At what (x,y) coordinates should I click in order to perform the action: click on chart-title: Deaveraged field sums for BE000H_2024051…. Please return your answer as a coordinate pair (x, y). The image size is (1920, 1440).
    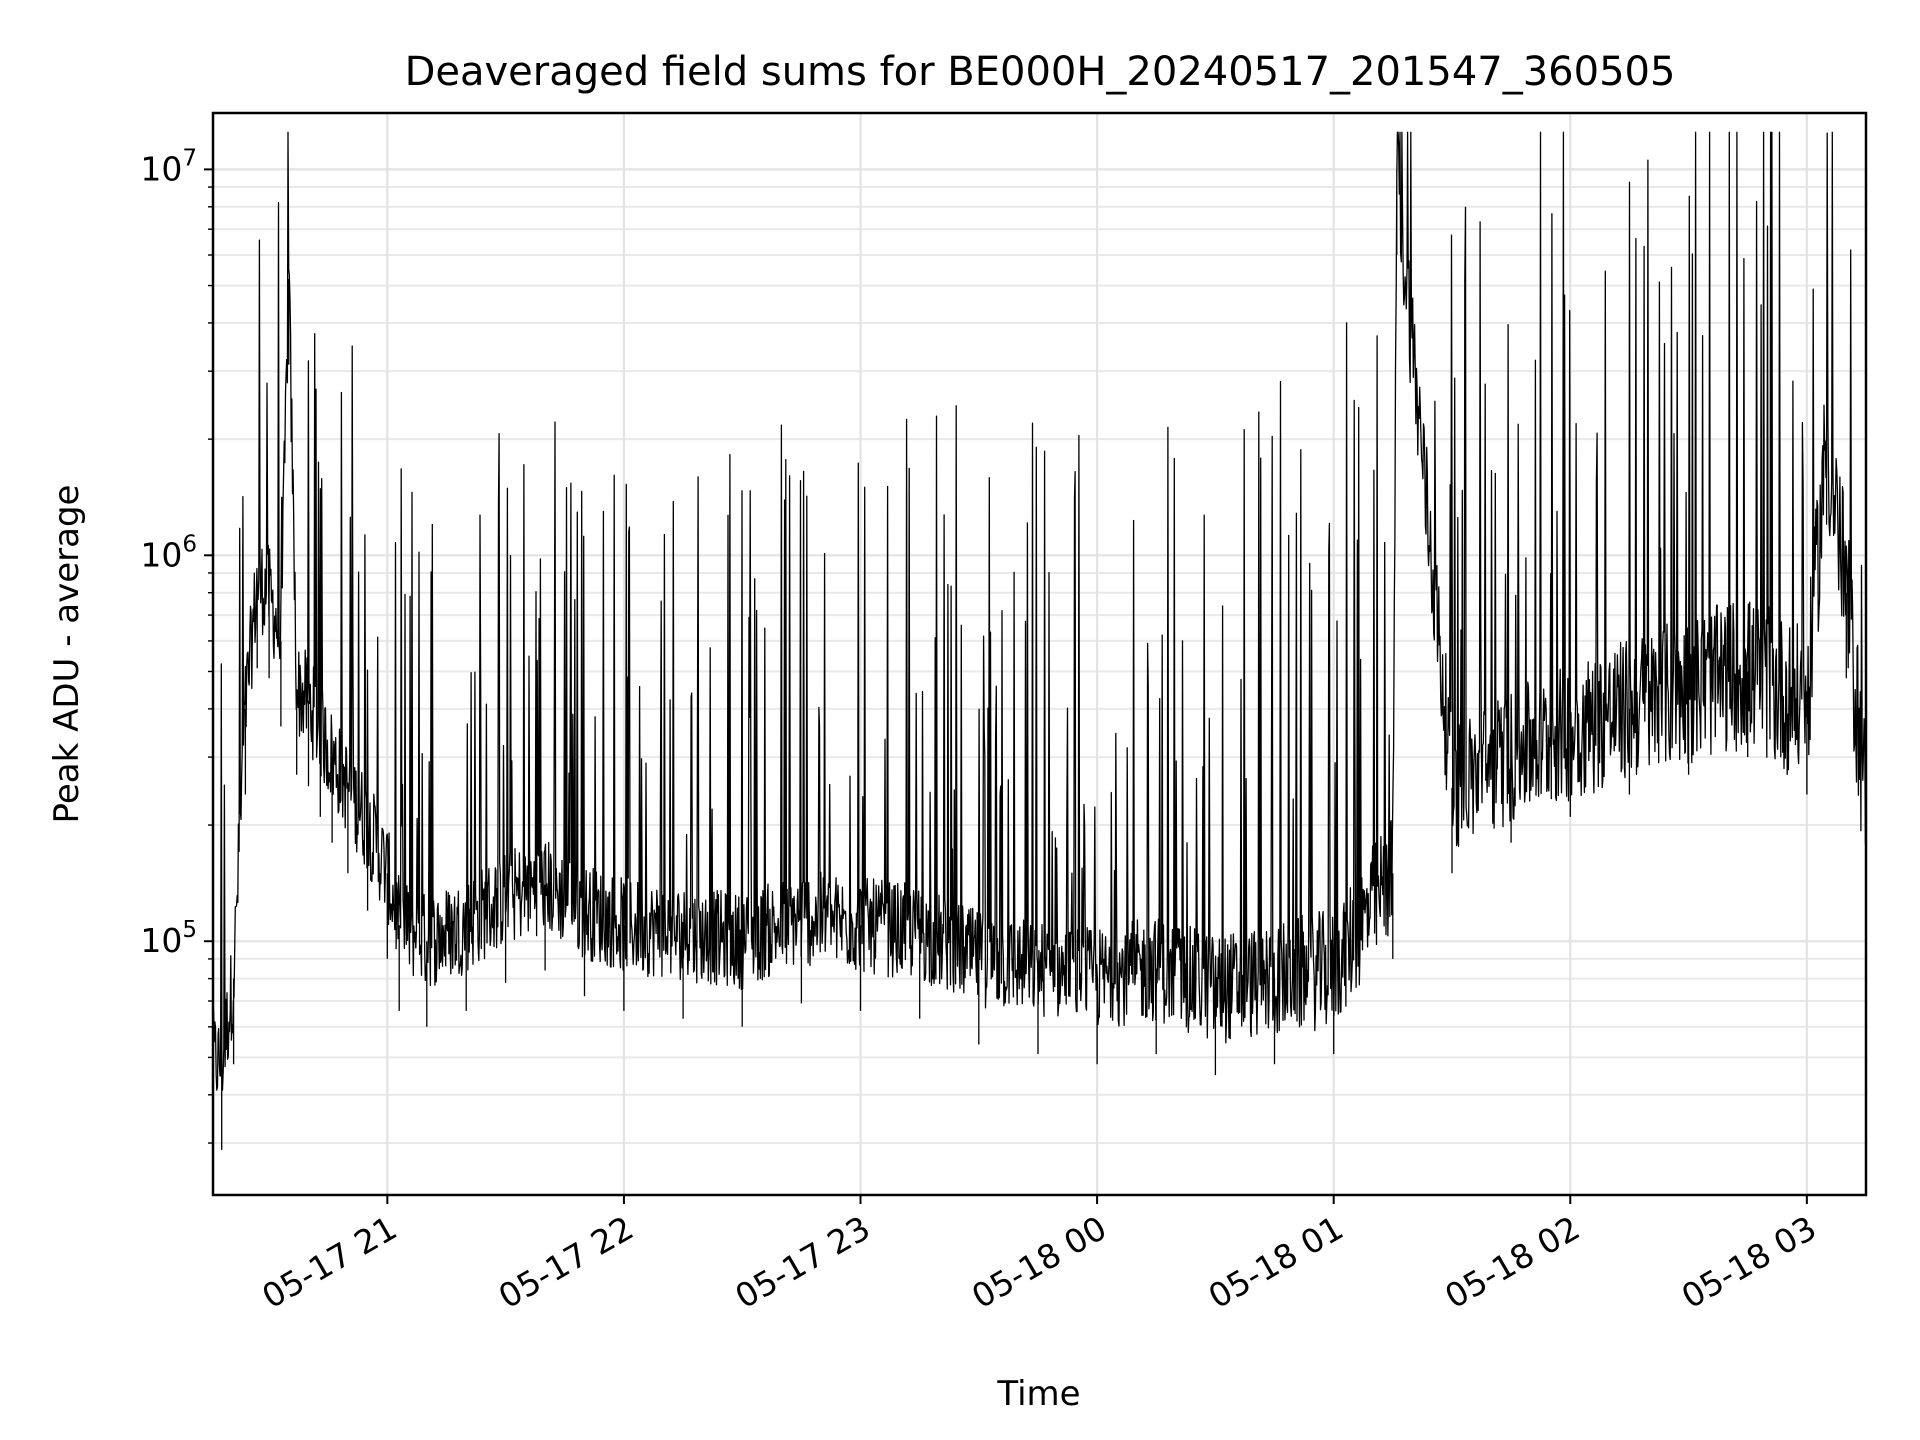
    Looking at the image, I should click on (1040, 72).